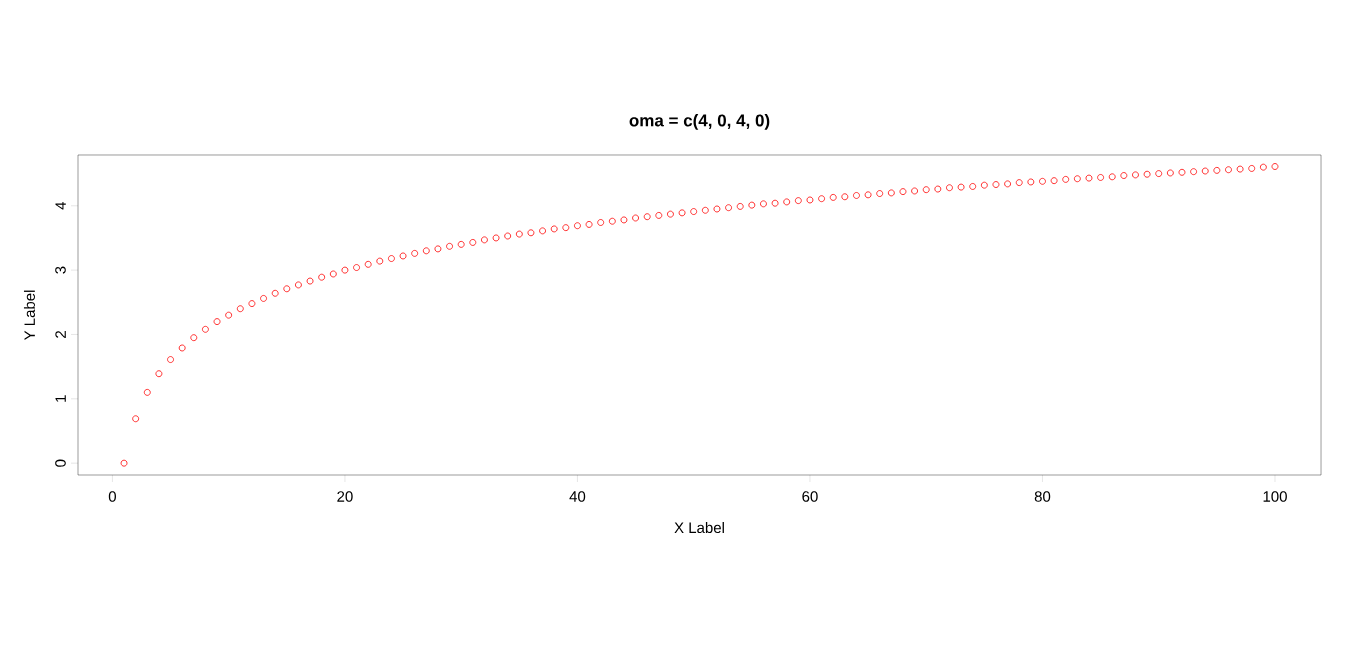 The image size is (1362, 650). What do you see at coordinates (60, 206) in the screenshot?
I see `y-tick-label: 4` at bounding box center [60, 206].